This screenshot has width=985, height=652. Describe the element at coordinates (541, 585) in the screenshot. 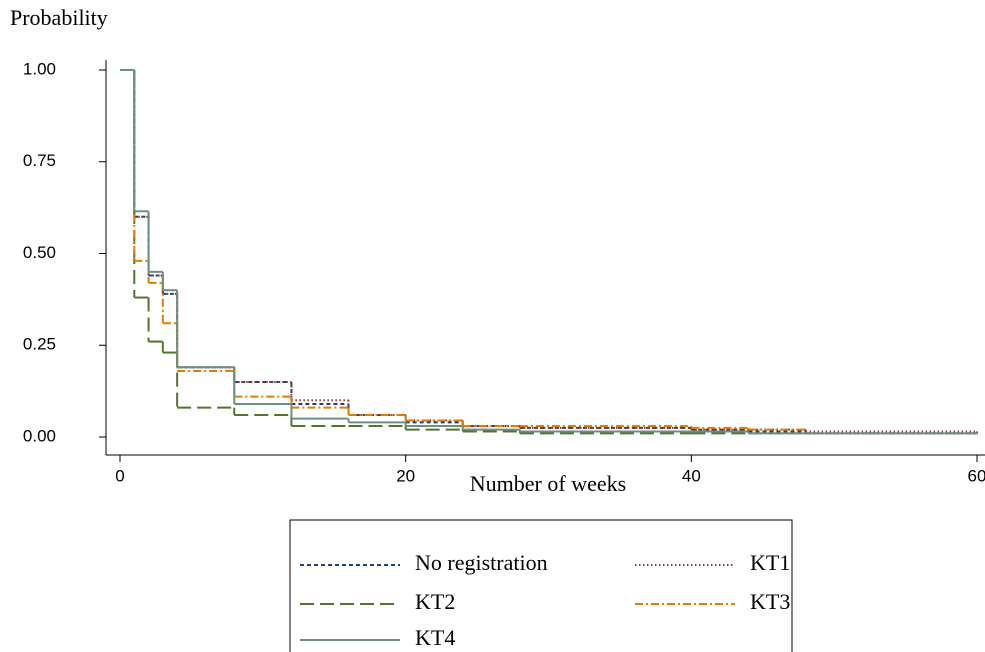

I see `legend-box` at that location.